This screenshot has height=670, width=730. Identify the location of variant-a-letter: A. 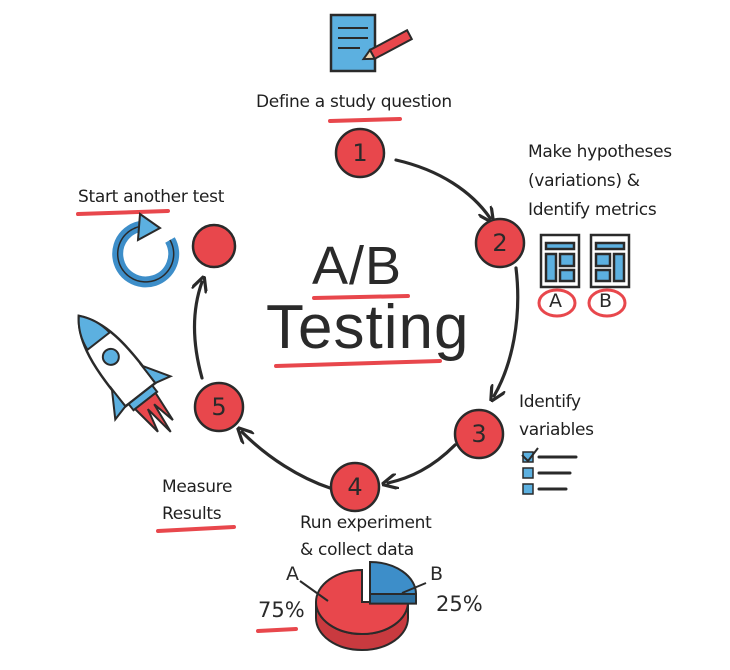
(555, 301).